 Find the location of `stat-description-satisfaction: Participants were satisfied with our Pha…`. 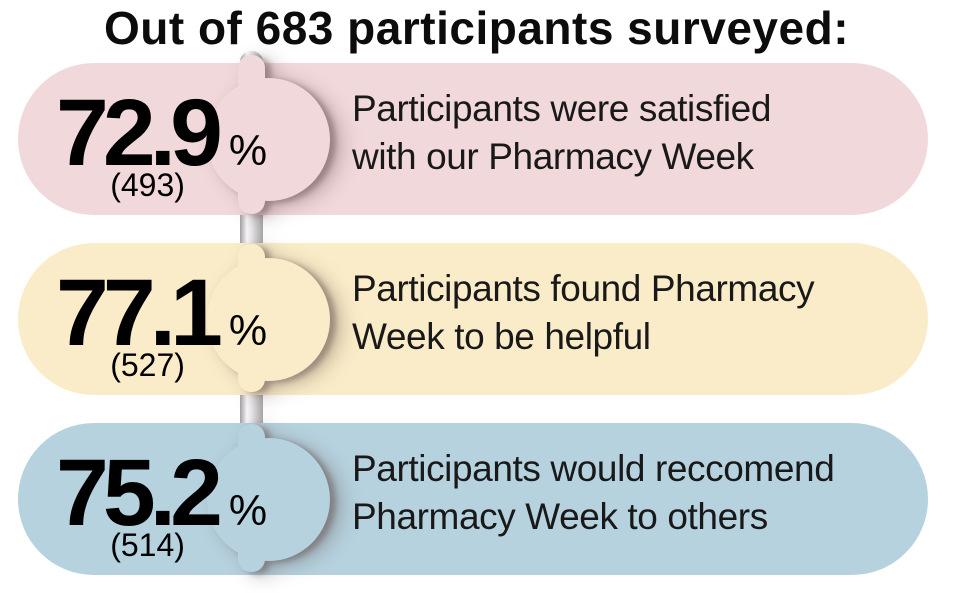

stat-description-satisfaction: Participants were satisfied with our Pha… is located at coordinates (561, 133).